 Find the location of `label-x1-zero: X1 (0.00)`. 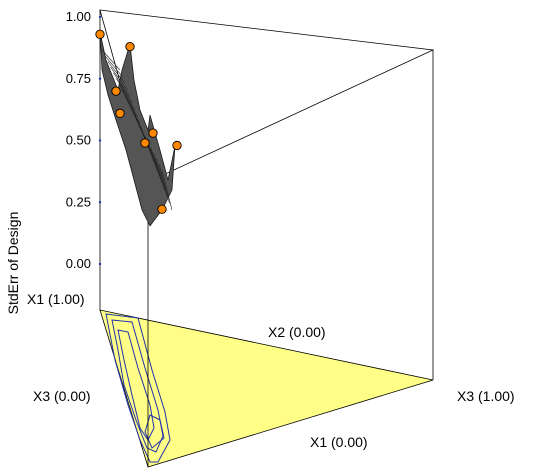

label-x1-zero: X1 (0.00) is located at coordinates (339, 442).